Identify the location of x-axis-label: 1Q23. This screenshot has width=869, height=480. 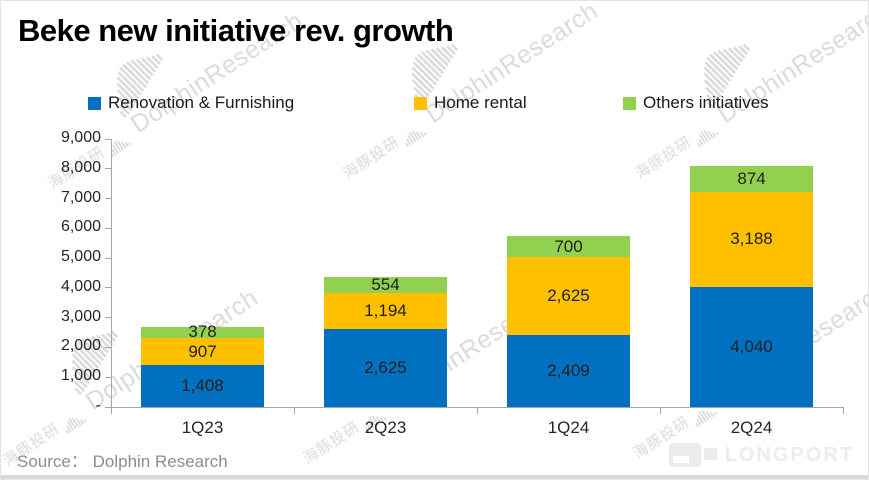
(202, 427).